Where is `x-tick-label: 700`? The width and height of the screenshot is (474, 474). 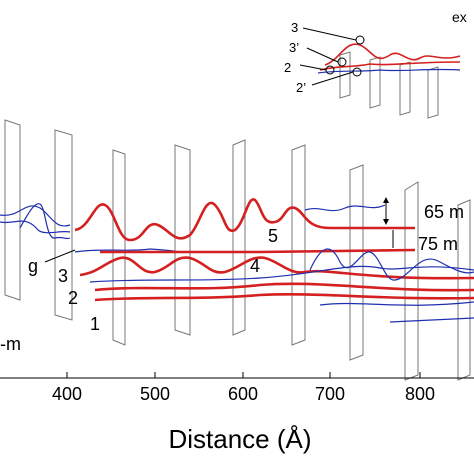
x-tick-label: 700 is located at coordinates (330, 394).